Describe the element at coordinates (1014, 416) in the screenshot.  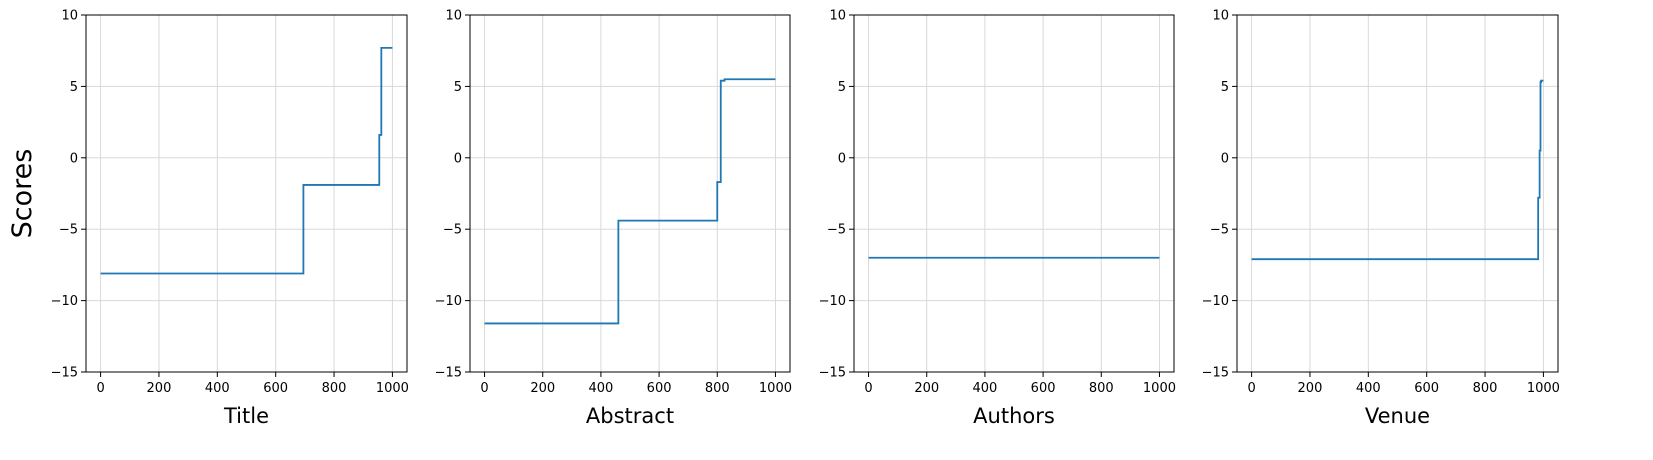
I see `x-axis-label: Authors` at that location.